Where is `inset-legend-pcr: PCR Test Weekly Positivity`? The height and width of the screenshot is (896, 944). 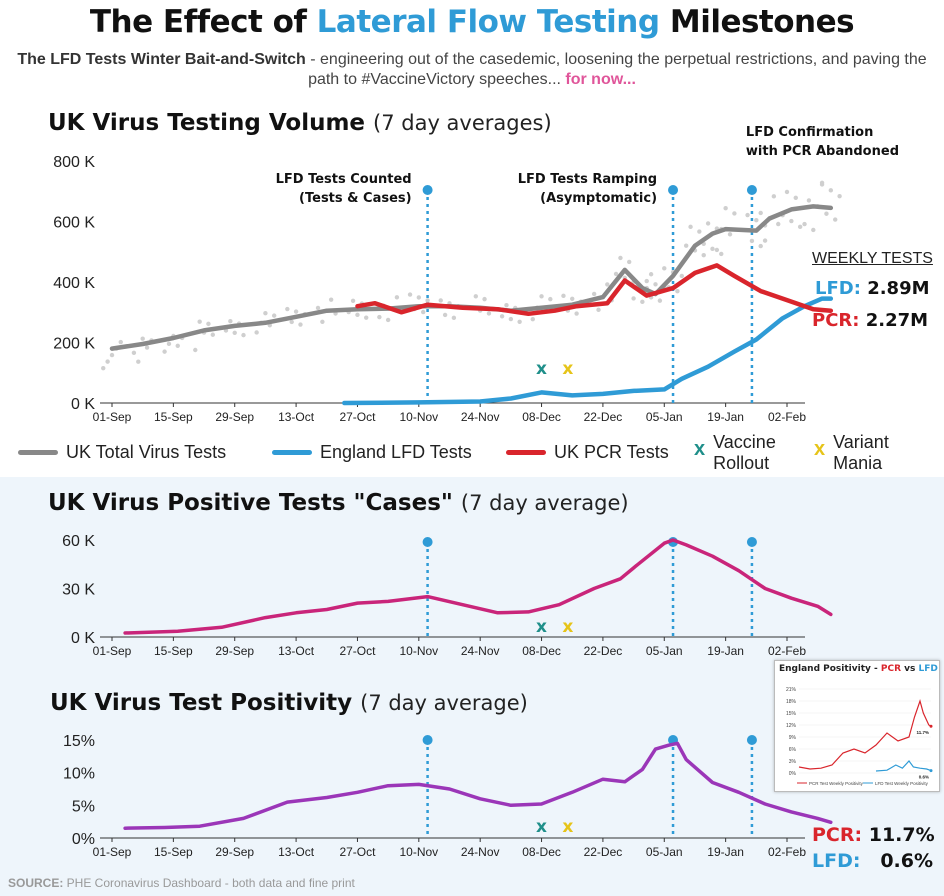 inset-legend-pcr: PCR Test Weekly Positivity is located at coordinates (836, 783).